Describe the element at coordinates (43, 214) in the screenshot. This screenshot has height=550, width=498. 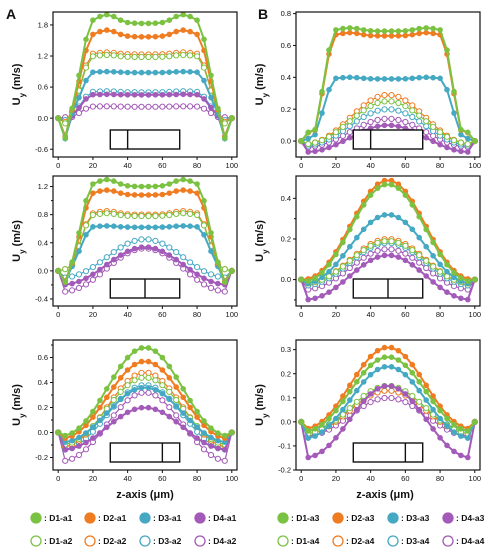
I see `y-tick-label: 0.8` at that location.